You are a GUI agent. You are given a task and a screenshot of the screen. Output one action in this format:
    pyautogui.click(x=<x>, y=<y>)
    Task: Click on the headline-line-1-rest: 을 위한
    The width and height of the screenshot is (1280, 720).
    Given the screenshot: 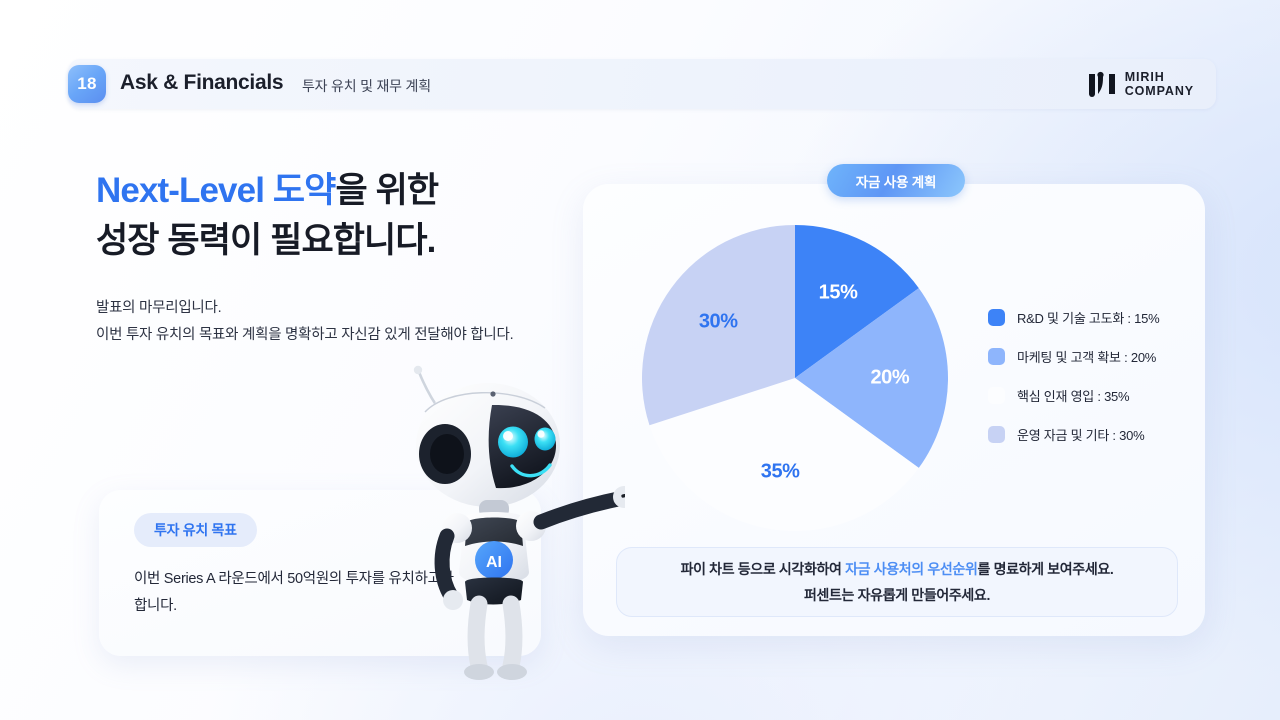 What is the action you would take?
    pyautogui.click(x=387, y=190)
    